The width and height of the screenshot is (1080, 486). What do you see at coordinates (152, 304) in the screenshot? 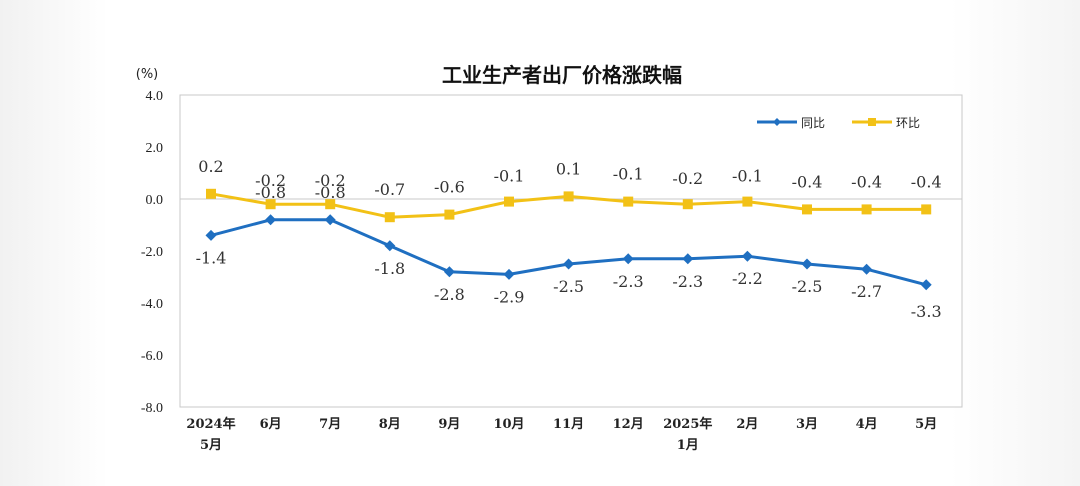
I see `y-tick-label: -4.0` at bounding box center [152, 304].